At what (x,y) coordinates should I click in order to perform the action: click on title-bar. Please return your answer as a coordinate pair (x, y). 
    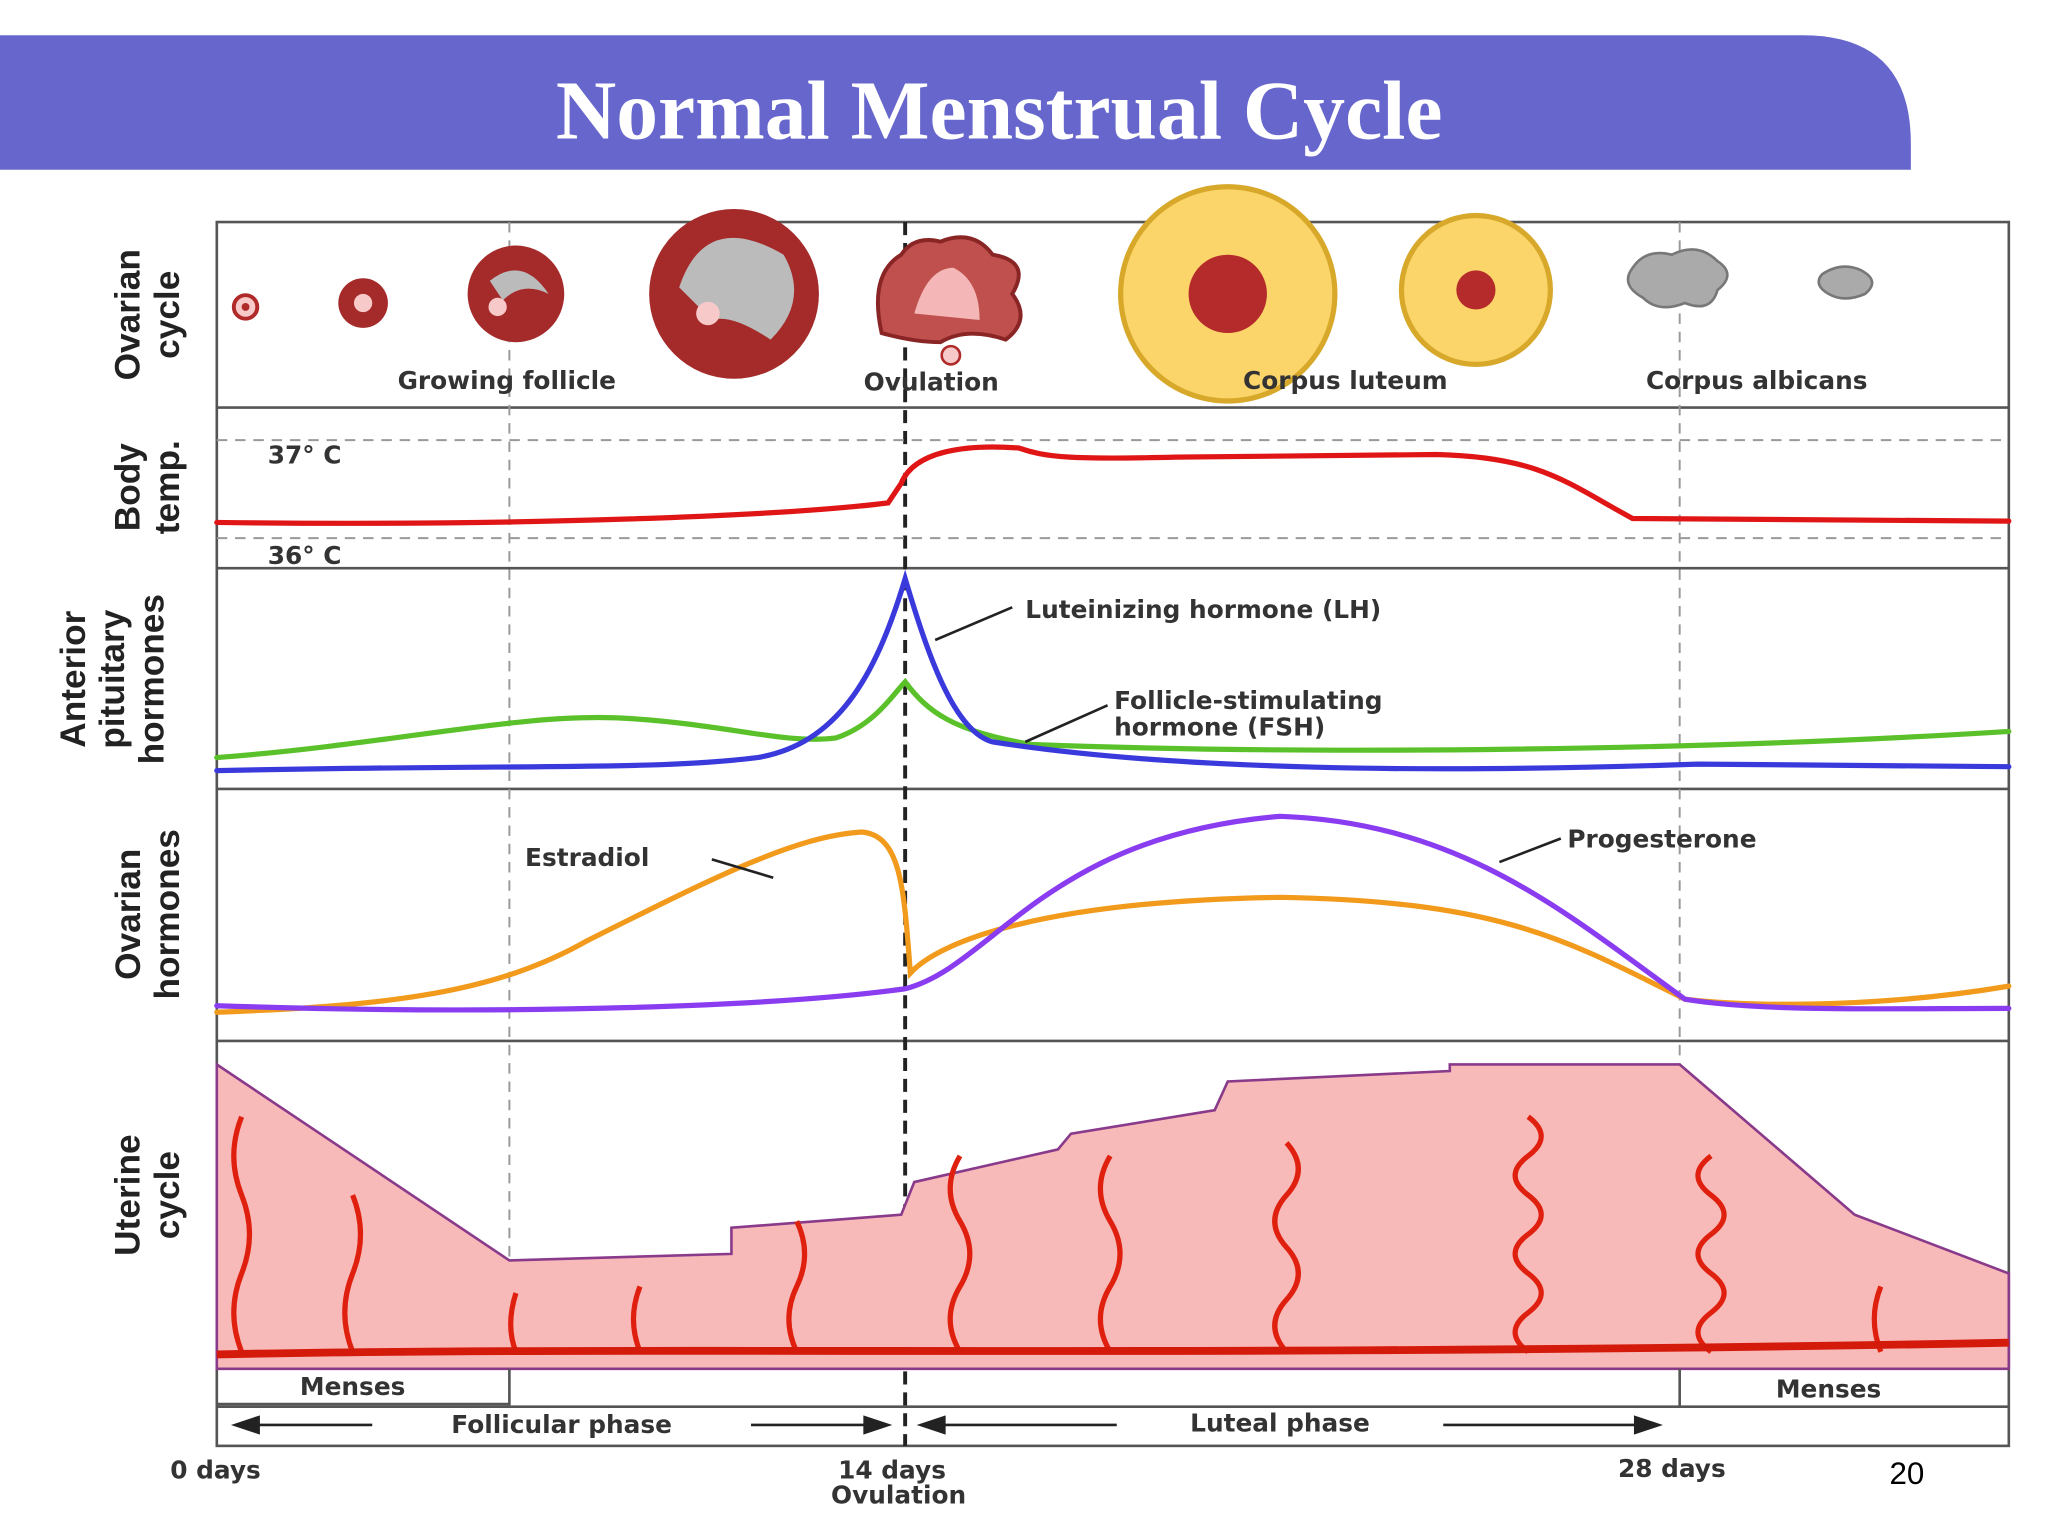
    Looking at the image, I should click on (955, 102).